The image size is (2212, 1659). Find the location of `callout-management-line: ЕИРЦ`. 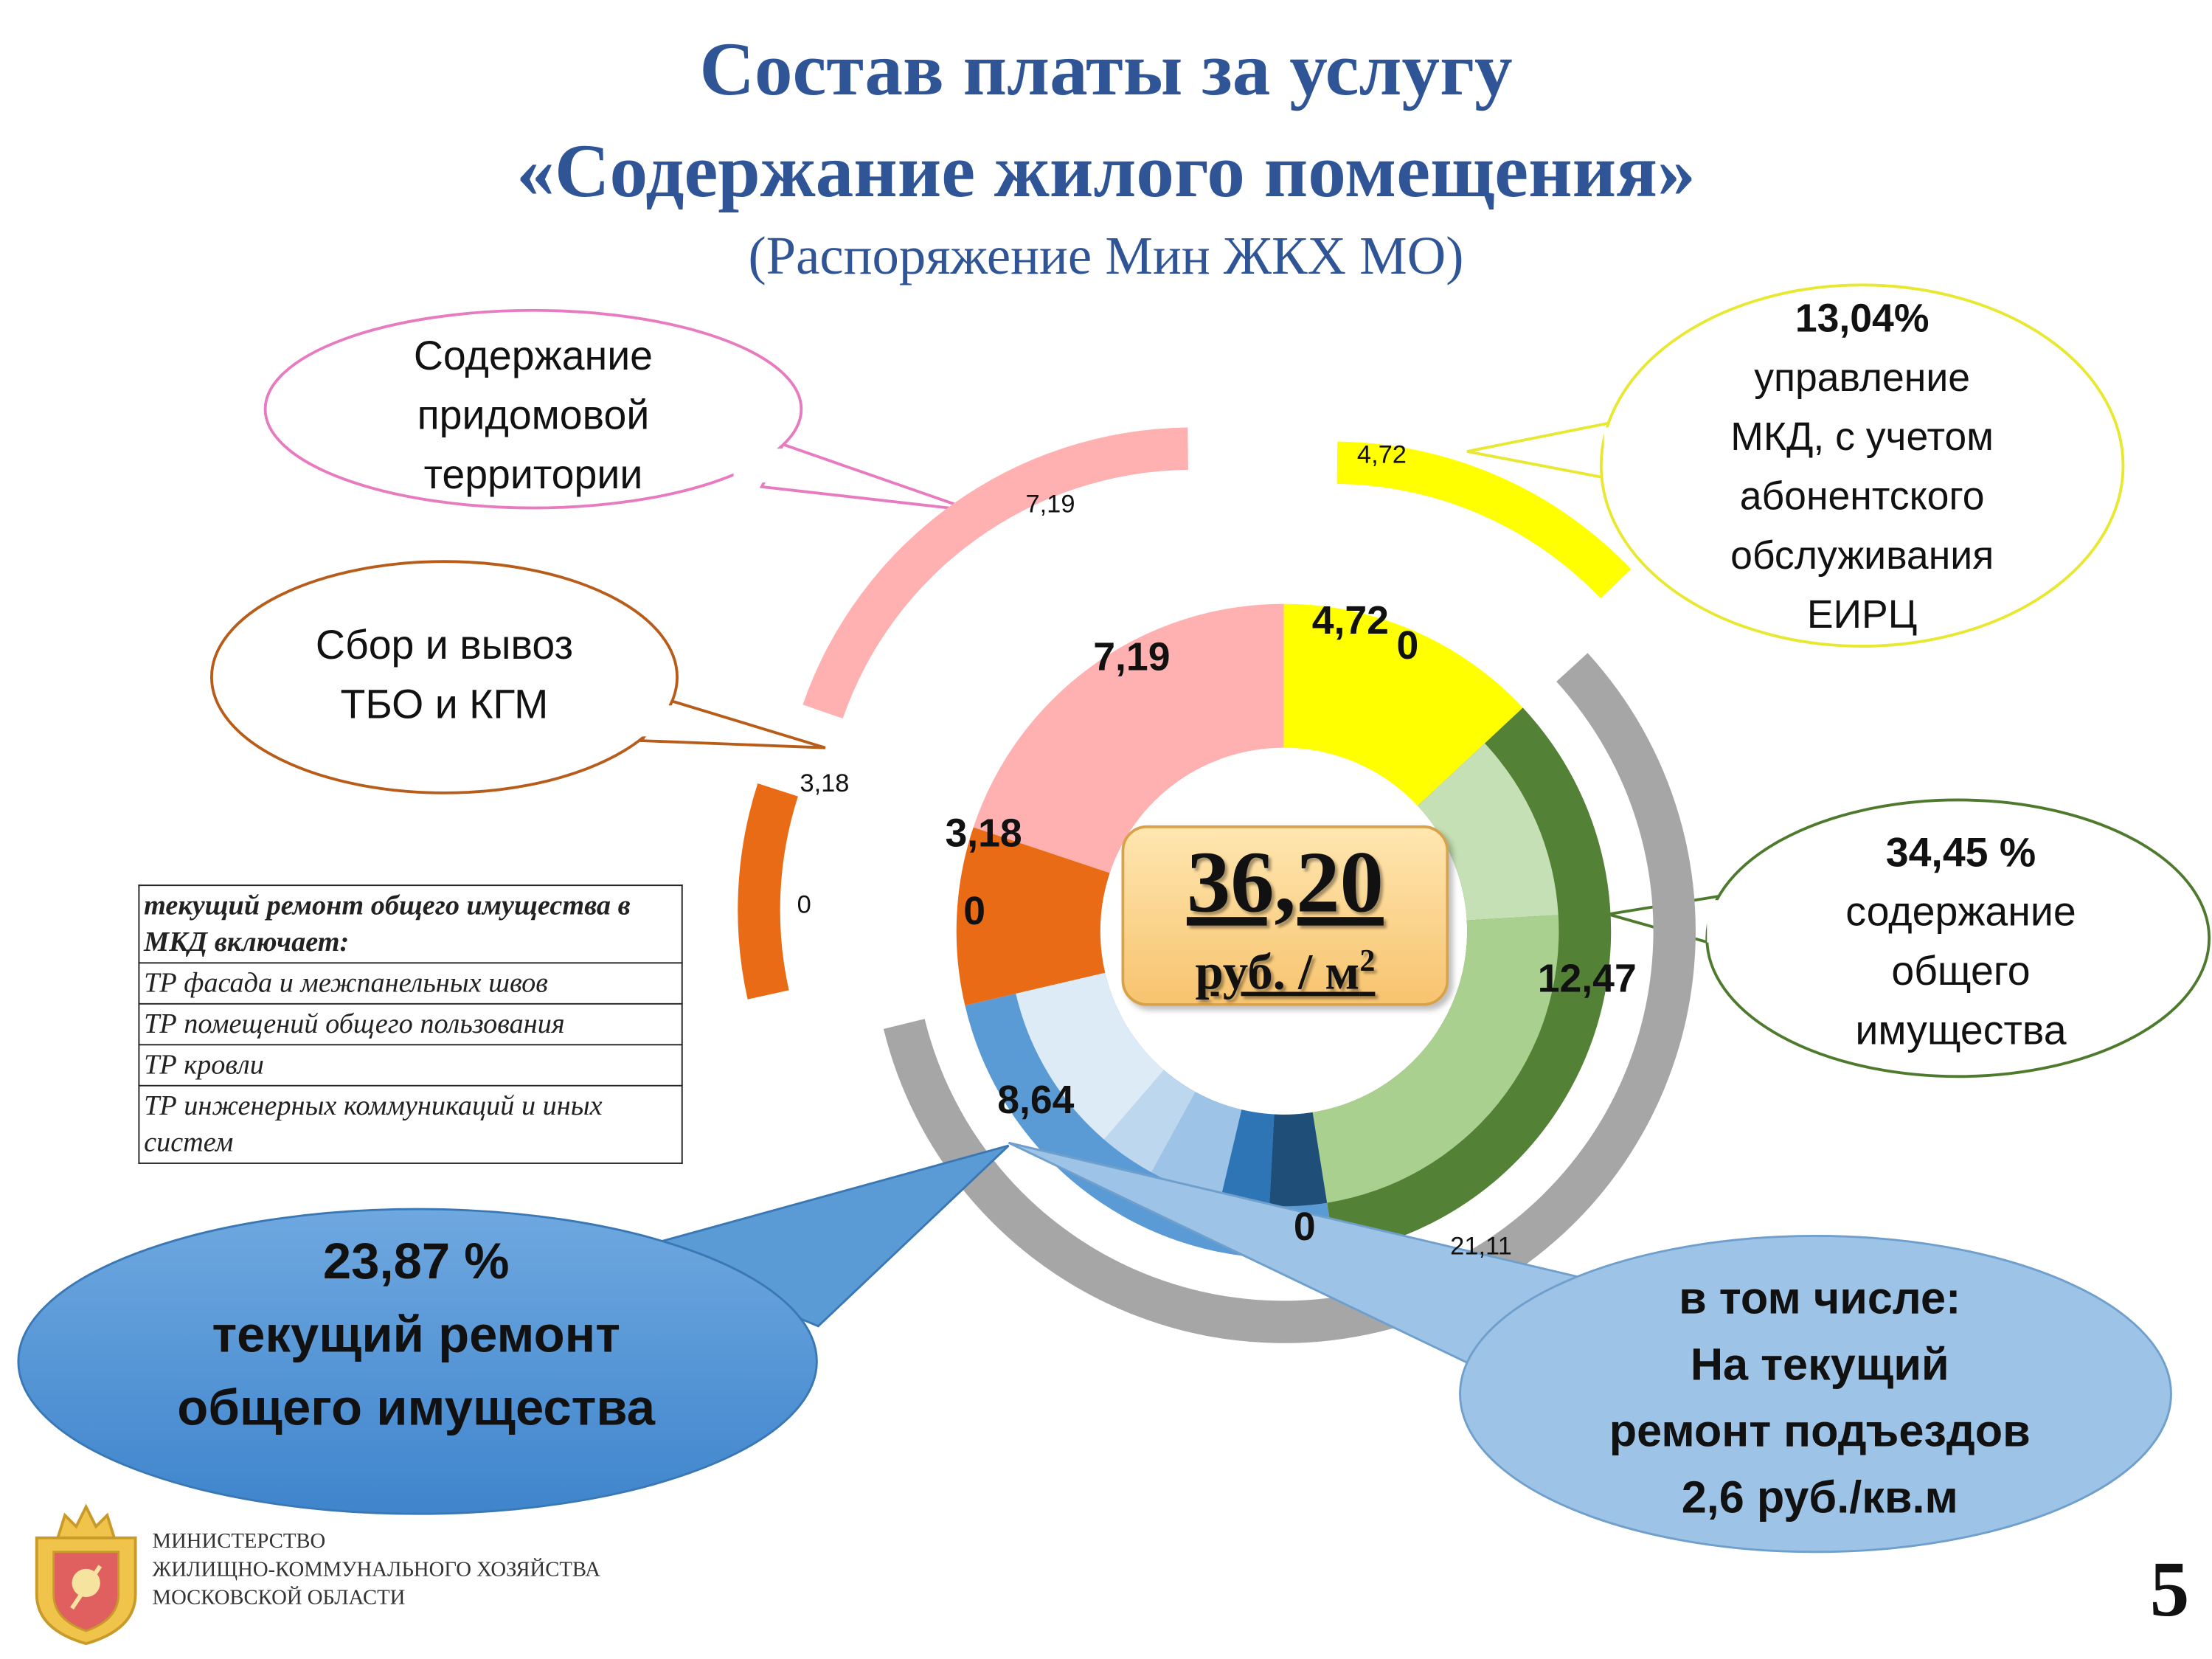

callout-management-line: ЕИРЦ is located at coordinates (1862, 614).